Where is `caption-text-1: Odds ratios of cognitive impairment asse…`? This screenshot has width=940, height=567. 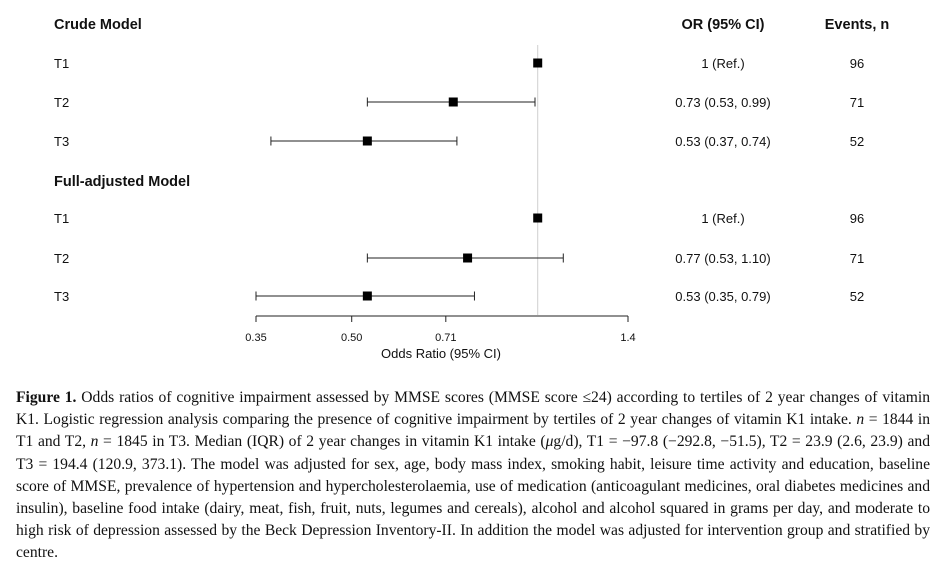
caption-text-1: Odds ratios of cognitive impairment asse… is located at coordinates (473, 409).